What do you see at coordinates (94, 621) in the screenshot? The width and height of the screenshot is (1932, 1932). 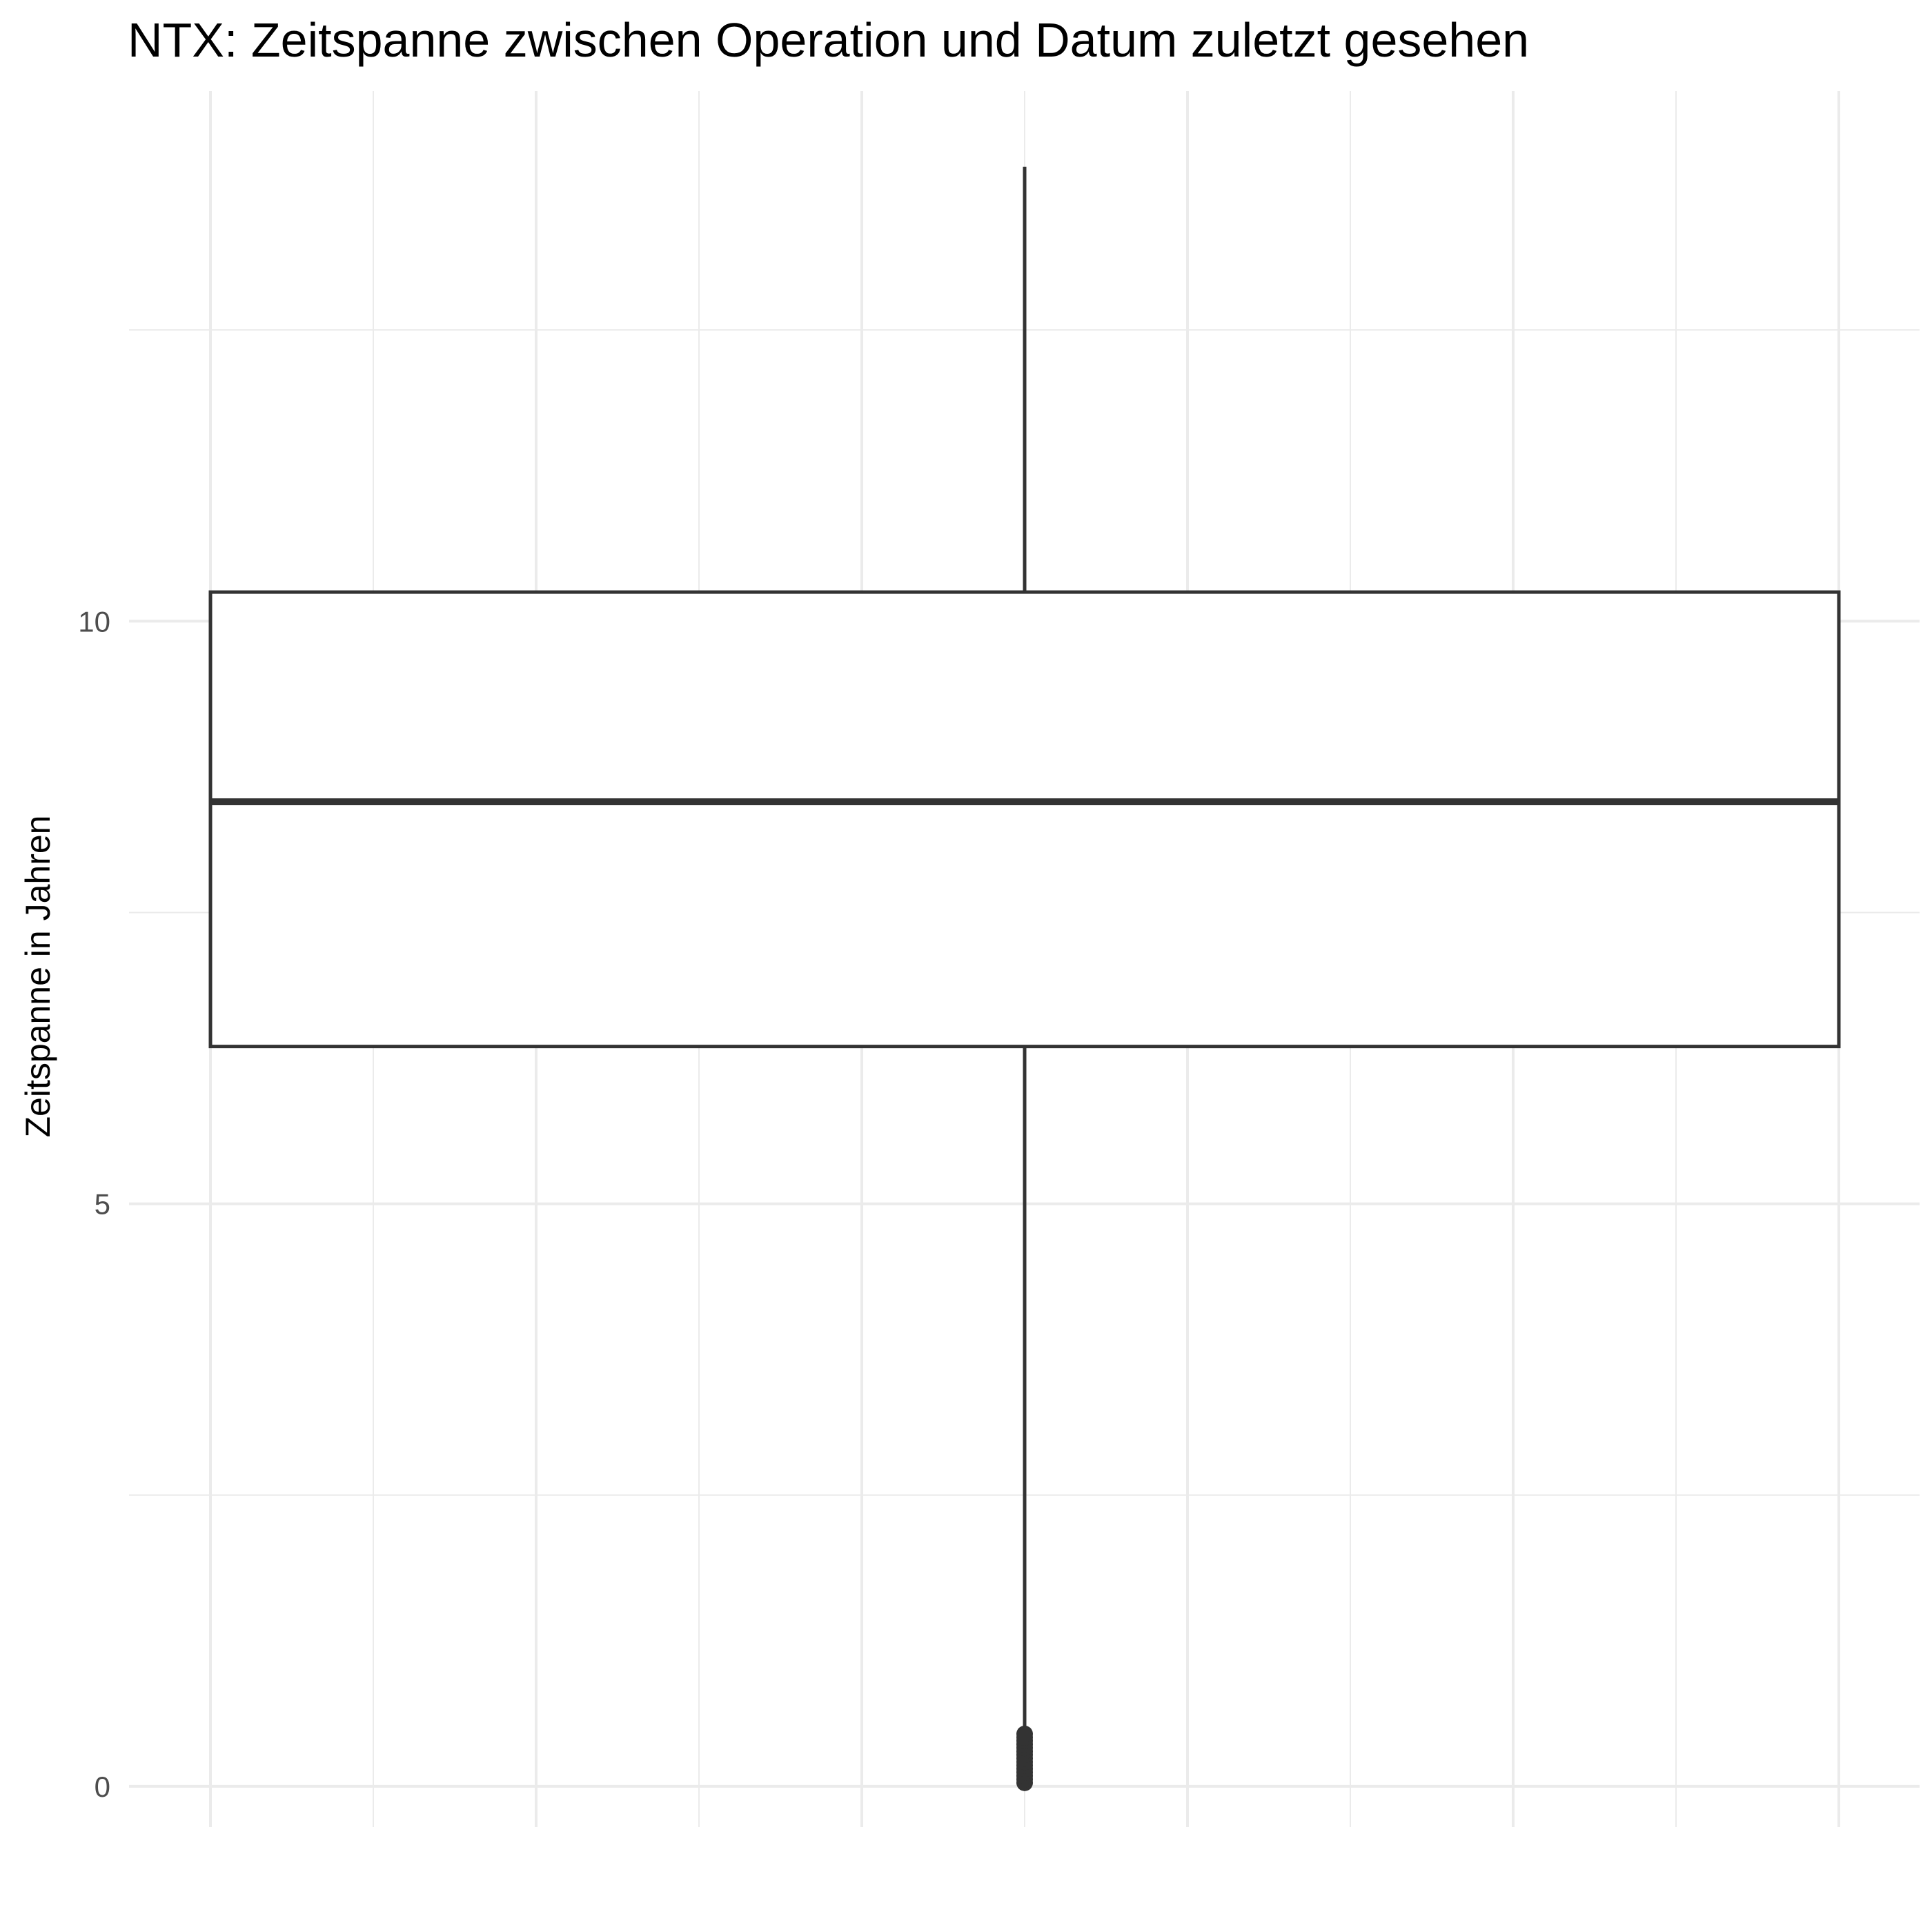 I see `y-tick-label: 10` at bounding box center [94, 621].